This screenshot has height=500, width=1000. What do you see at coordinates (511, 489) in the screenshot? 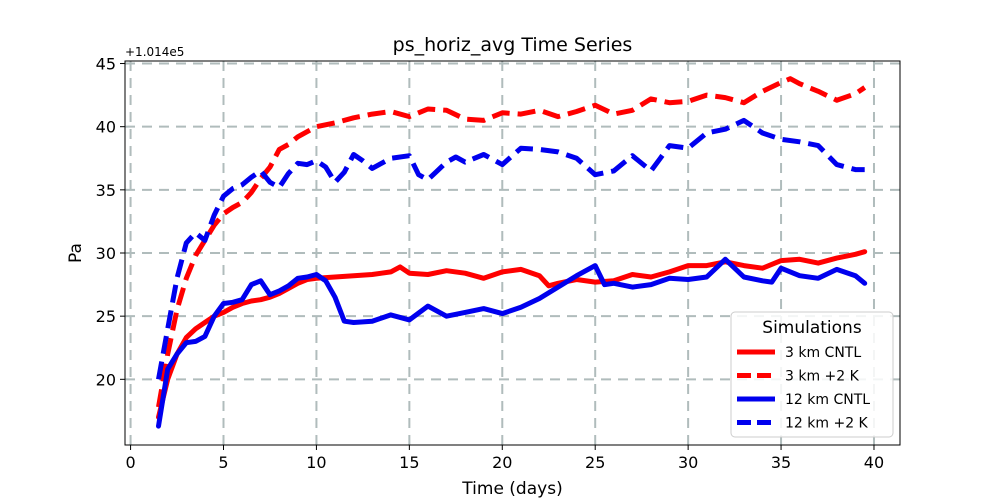
I see `x-axis-label: Time (days)` at bounding box center [511, 489].